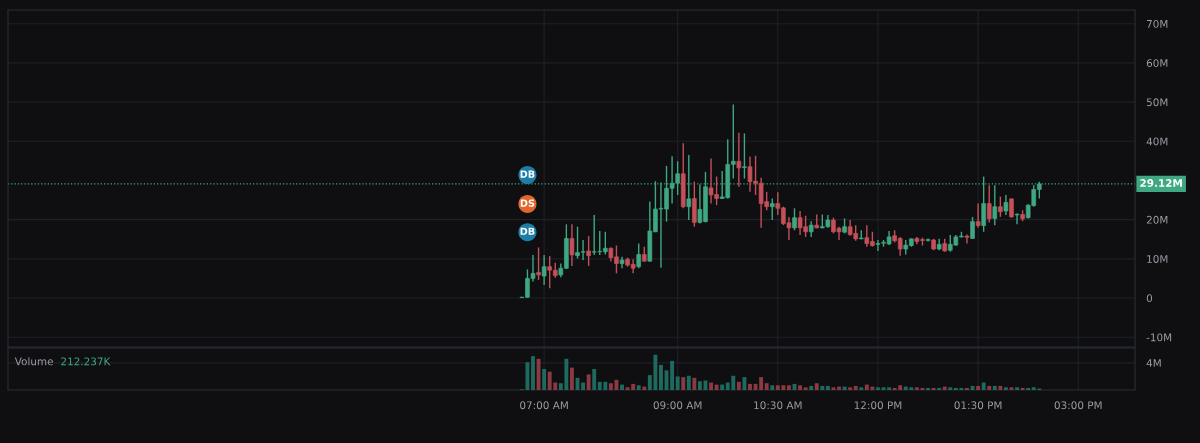 This screenshot has height=443, width=1200. What do you see at coordinates (544, 405) in the screenshot?
I see `x-tick-label: 07:00 AM` at bounding box center [544, 405].